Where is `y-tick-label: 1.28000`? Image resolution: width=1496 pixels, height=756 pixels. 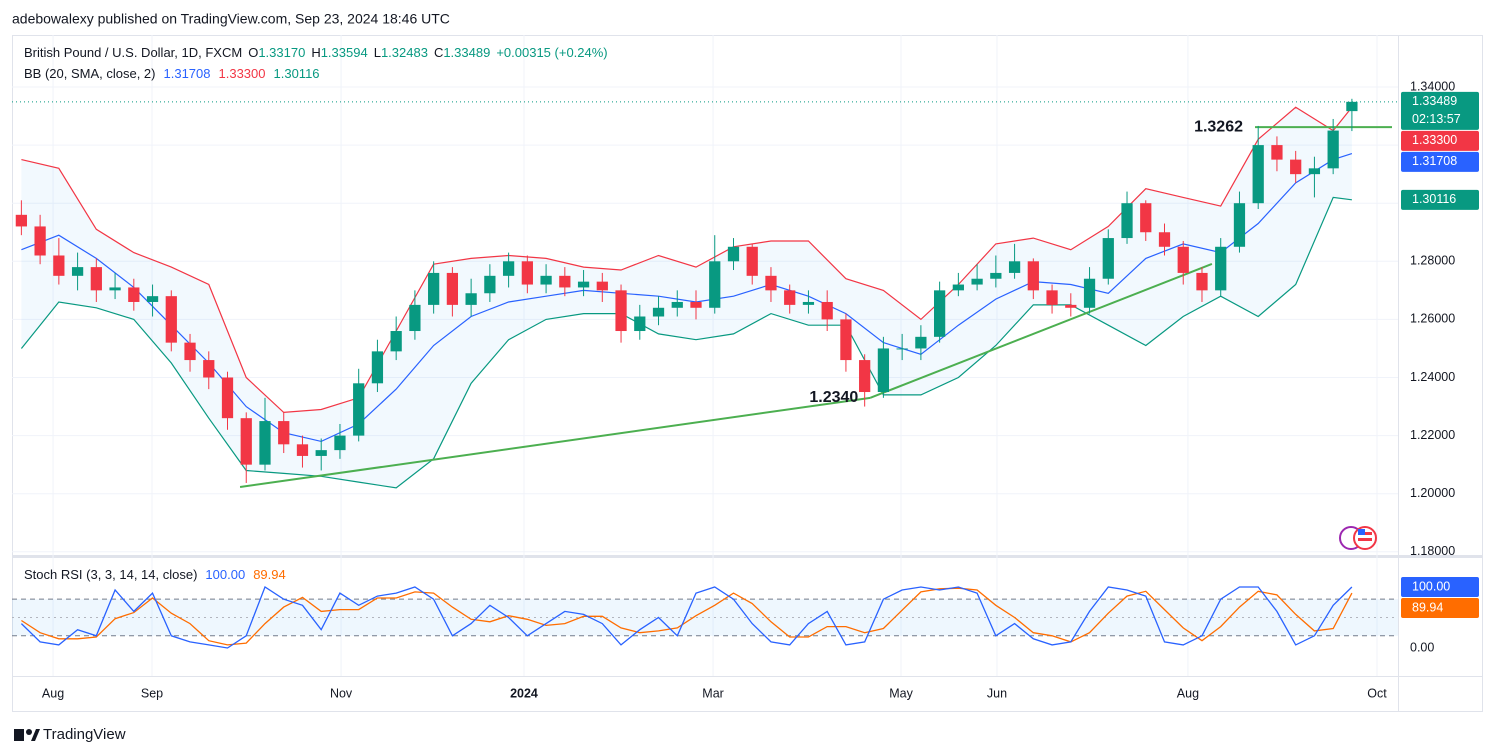
y-tick-label: 1.28000 is located at coordinates (1432, 261).